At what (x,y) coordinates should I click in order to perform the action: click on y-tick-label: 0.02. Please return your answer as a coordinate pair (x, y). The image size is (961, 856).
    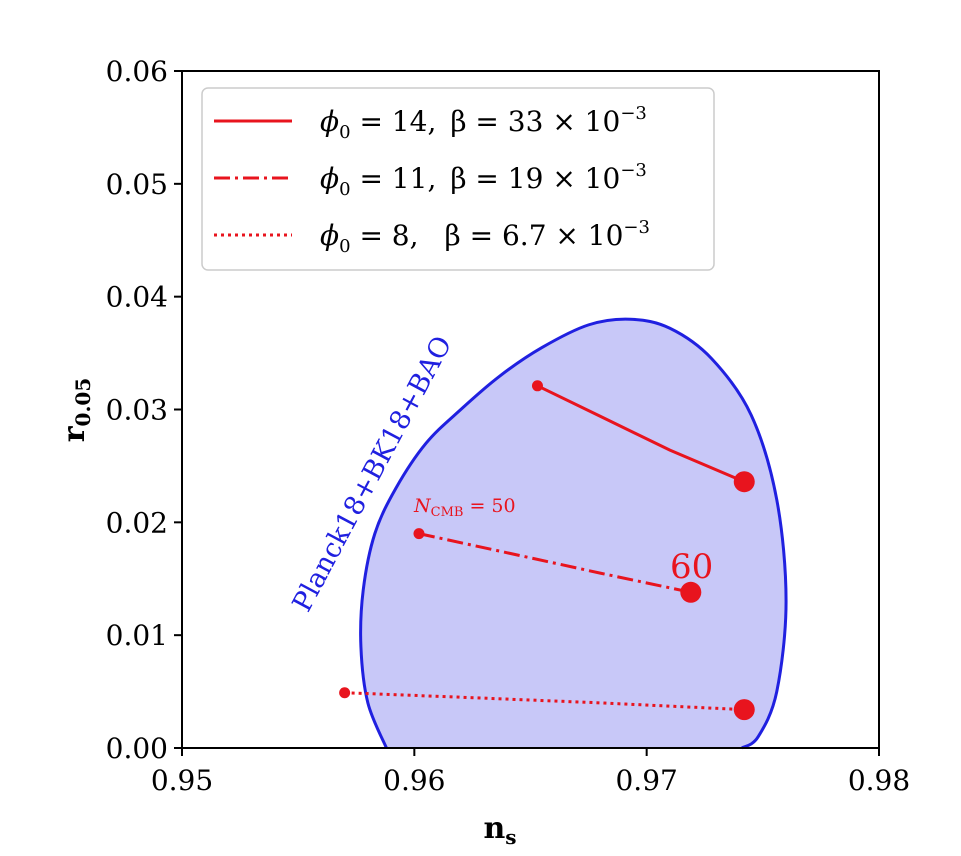
    Looking at the image, I should click on (137, 522).